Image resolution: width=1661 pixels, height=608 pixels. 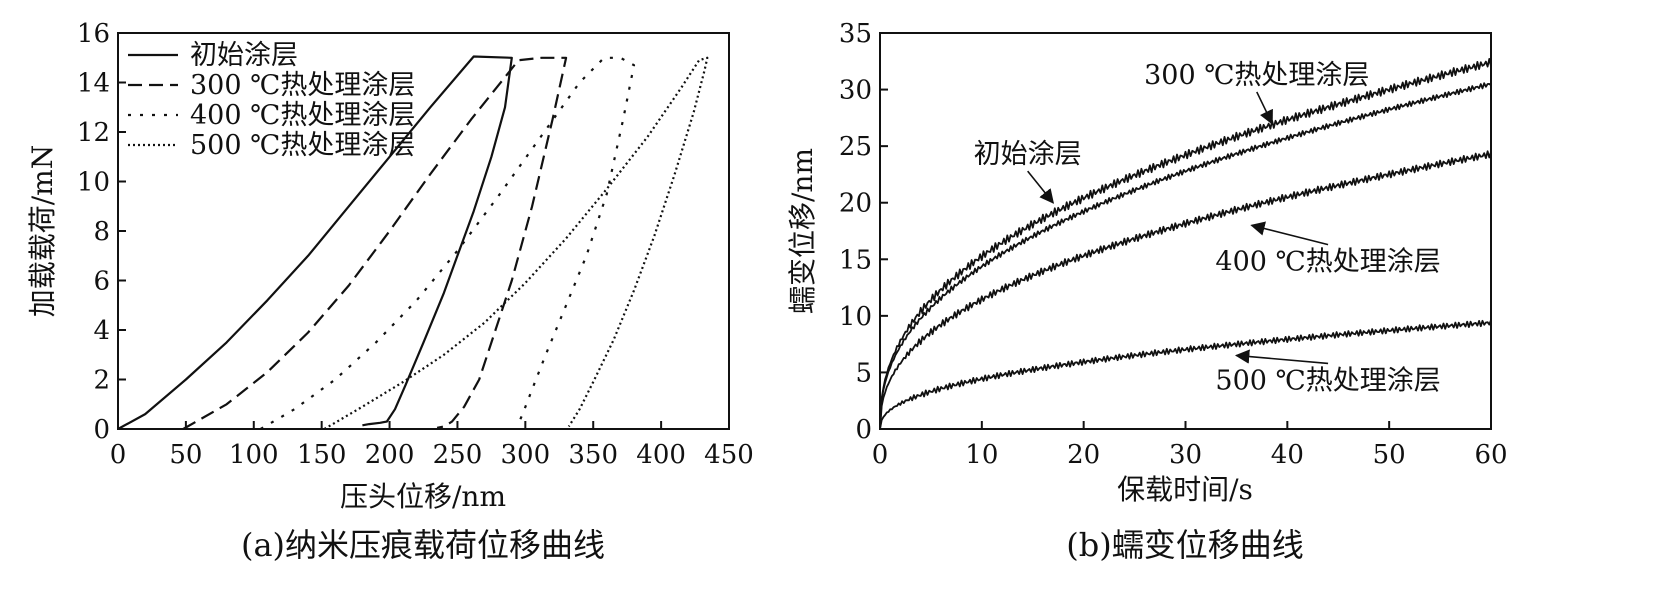 What do you see at coordinates (1256, 75) in the screenshot?
I see `annotation-label-0: 300 ℃热处理涂层` at bounding box center [1256, 75].